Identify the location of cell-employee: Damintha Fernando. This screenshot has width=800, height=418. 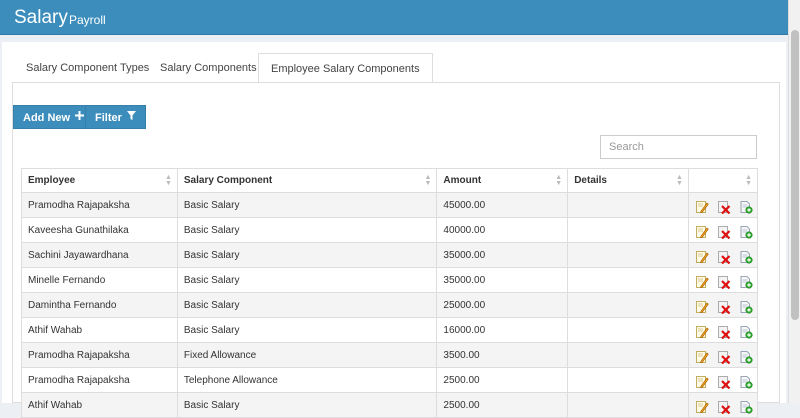
(99, 305).